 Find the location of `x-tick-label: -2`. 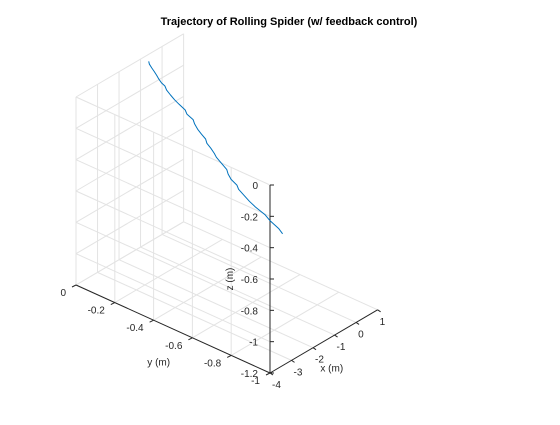

x-tick-label: -2 is located at coordinates (319, 360).